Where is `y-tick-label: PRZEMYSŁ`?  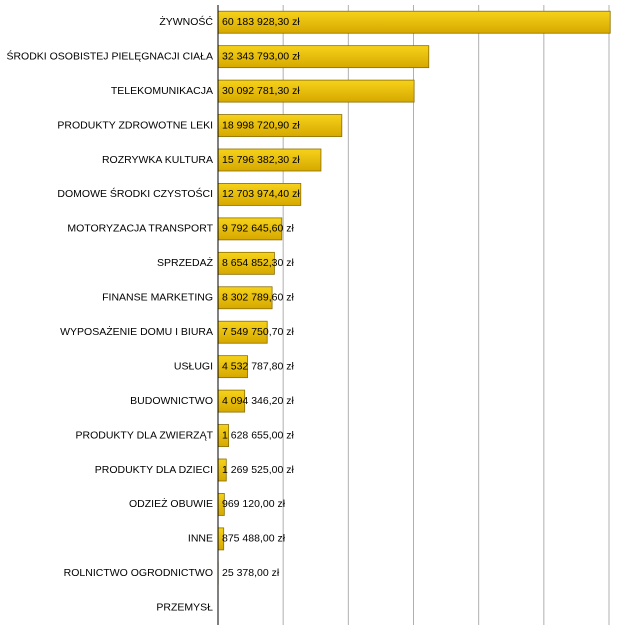
y-tick-label: PRZEMYSŁ is located at coordinates (184, 608).